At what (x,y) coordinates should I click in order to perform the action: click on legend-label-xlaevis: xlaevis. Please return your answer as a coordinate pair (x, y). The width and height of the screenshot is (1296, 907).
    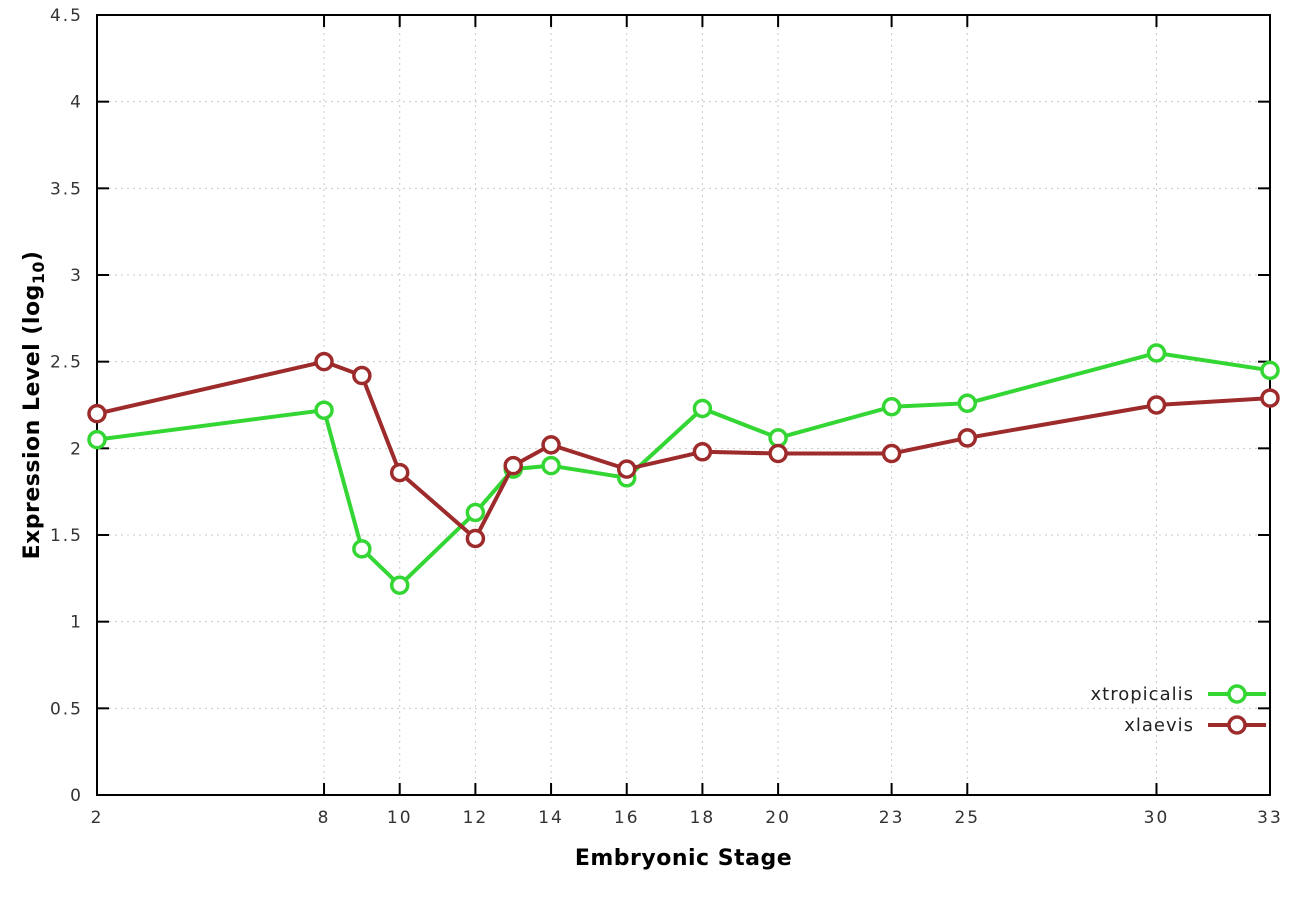
    Looking at the image, I should click on (1159, 725).